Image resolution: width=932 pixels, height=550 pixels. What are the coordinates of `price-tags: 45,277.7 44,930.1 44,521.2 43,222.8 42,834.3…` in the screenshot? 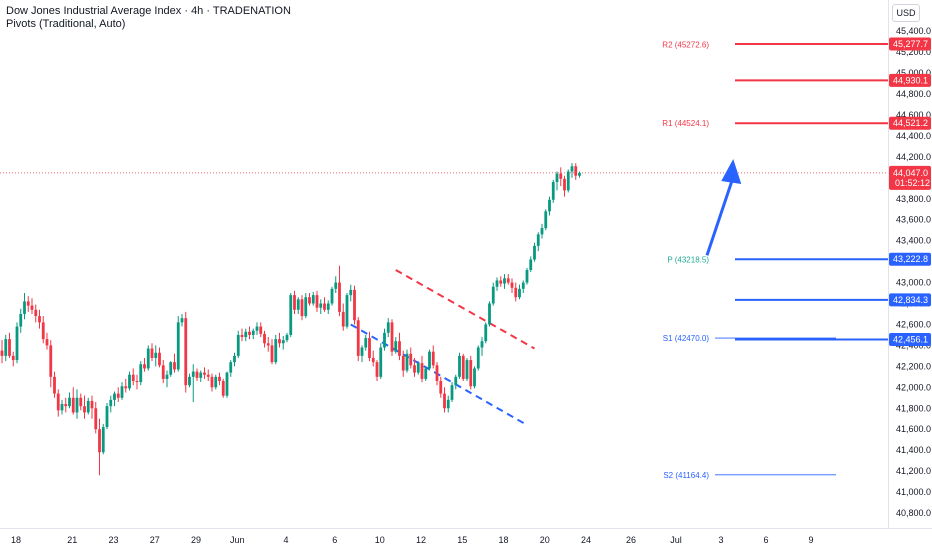 It's located at (910, 192).